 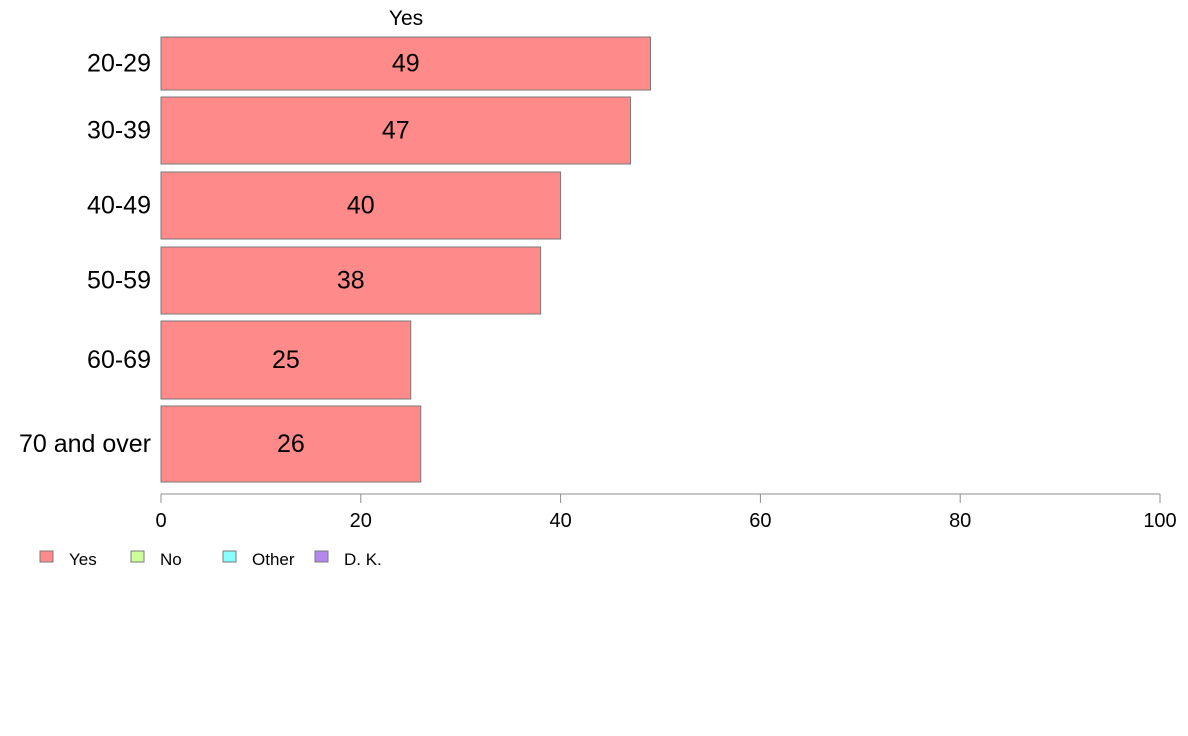 I want to click on series-title: Yes, so click(x=406, y=18).